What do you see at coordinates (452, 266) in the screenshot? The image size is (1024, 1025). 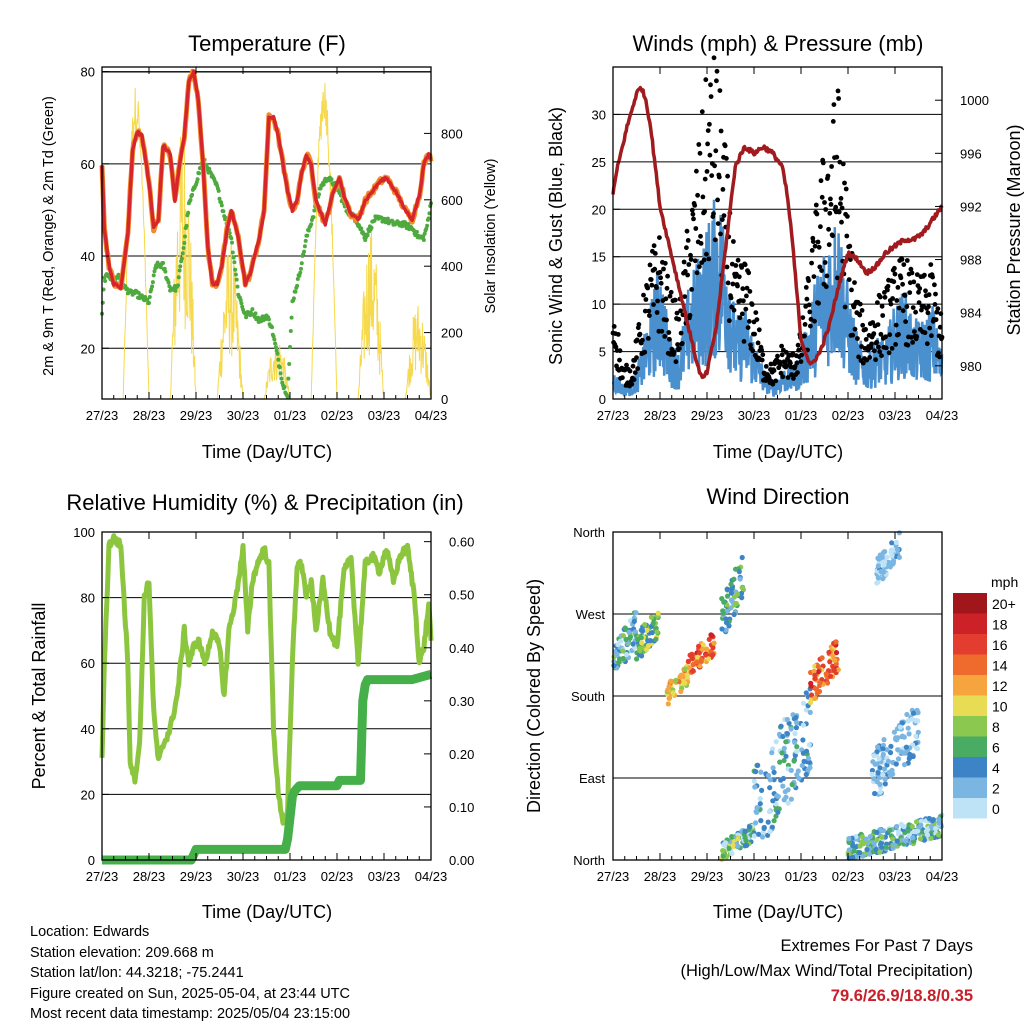 I see `y2-tick-label: 400` at bounding box center [452, 266].